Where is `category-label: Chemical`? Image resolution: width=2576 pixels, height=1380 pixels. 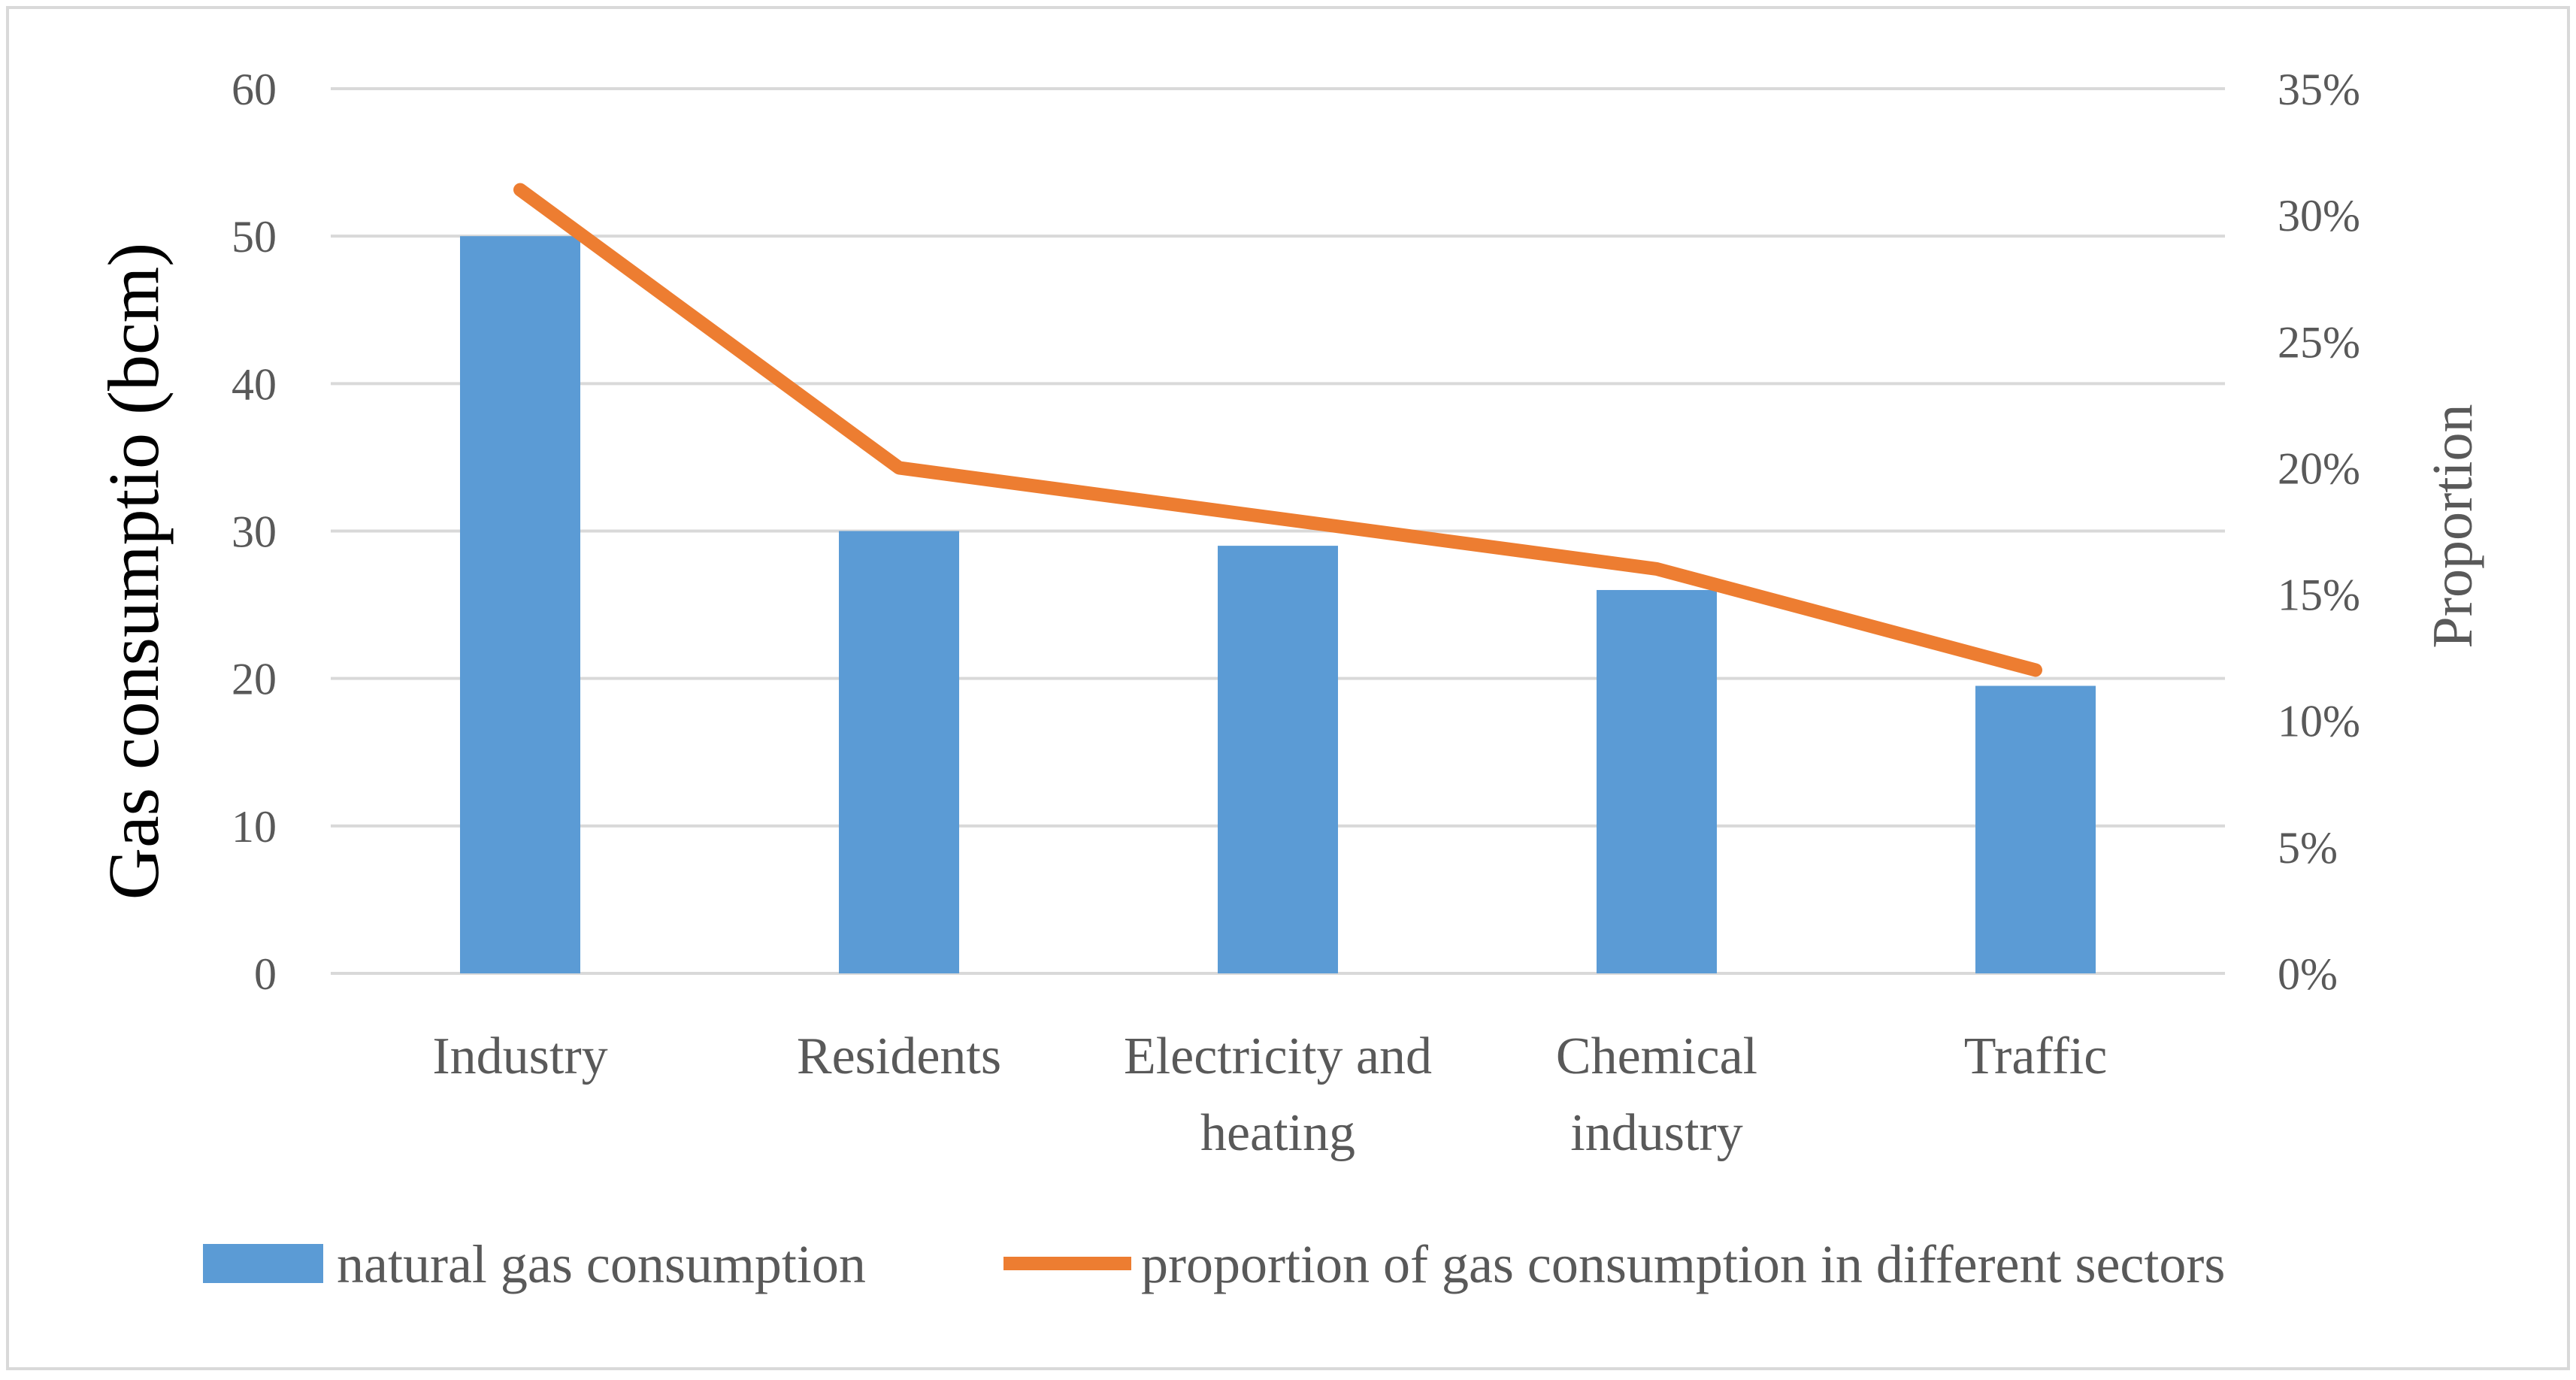
category-label: Chemical is located at coordinates (1656, 1056).